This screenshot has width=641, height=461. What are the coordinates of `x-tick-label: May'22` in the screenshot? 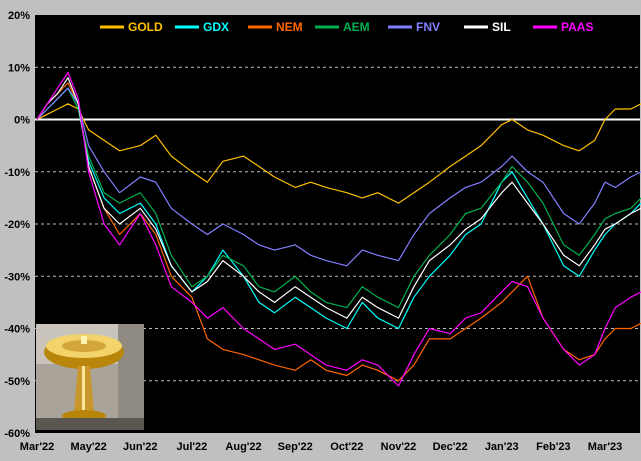 It's located at (89, 447).